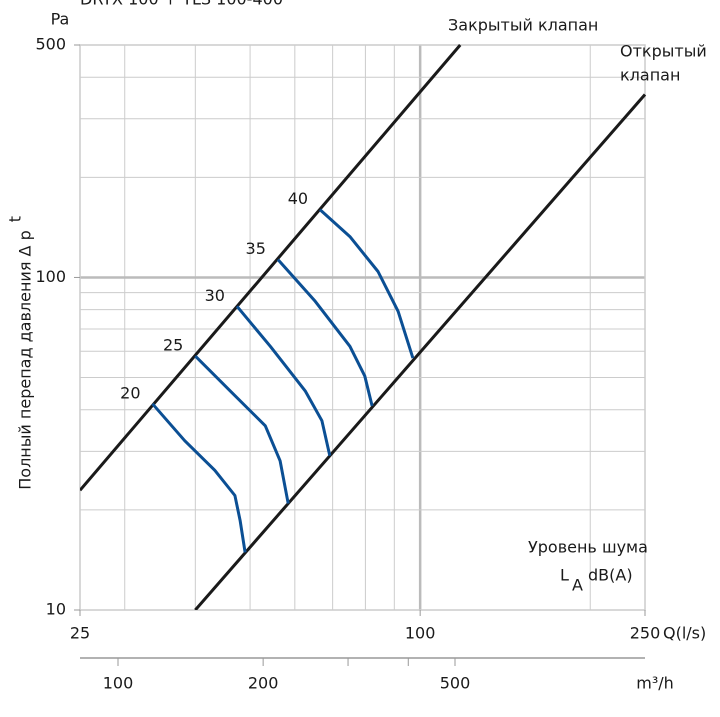 The width and height of the screenshot is (720, 717). What do you see at coordinates (684, 633) in the screenshot?
I see `x-unit: Q(l/s)` at bounding box center [684, 633].